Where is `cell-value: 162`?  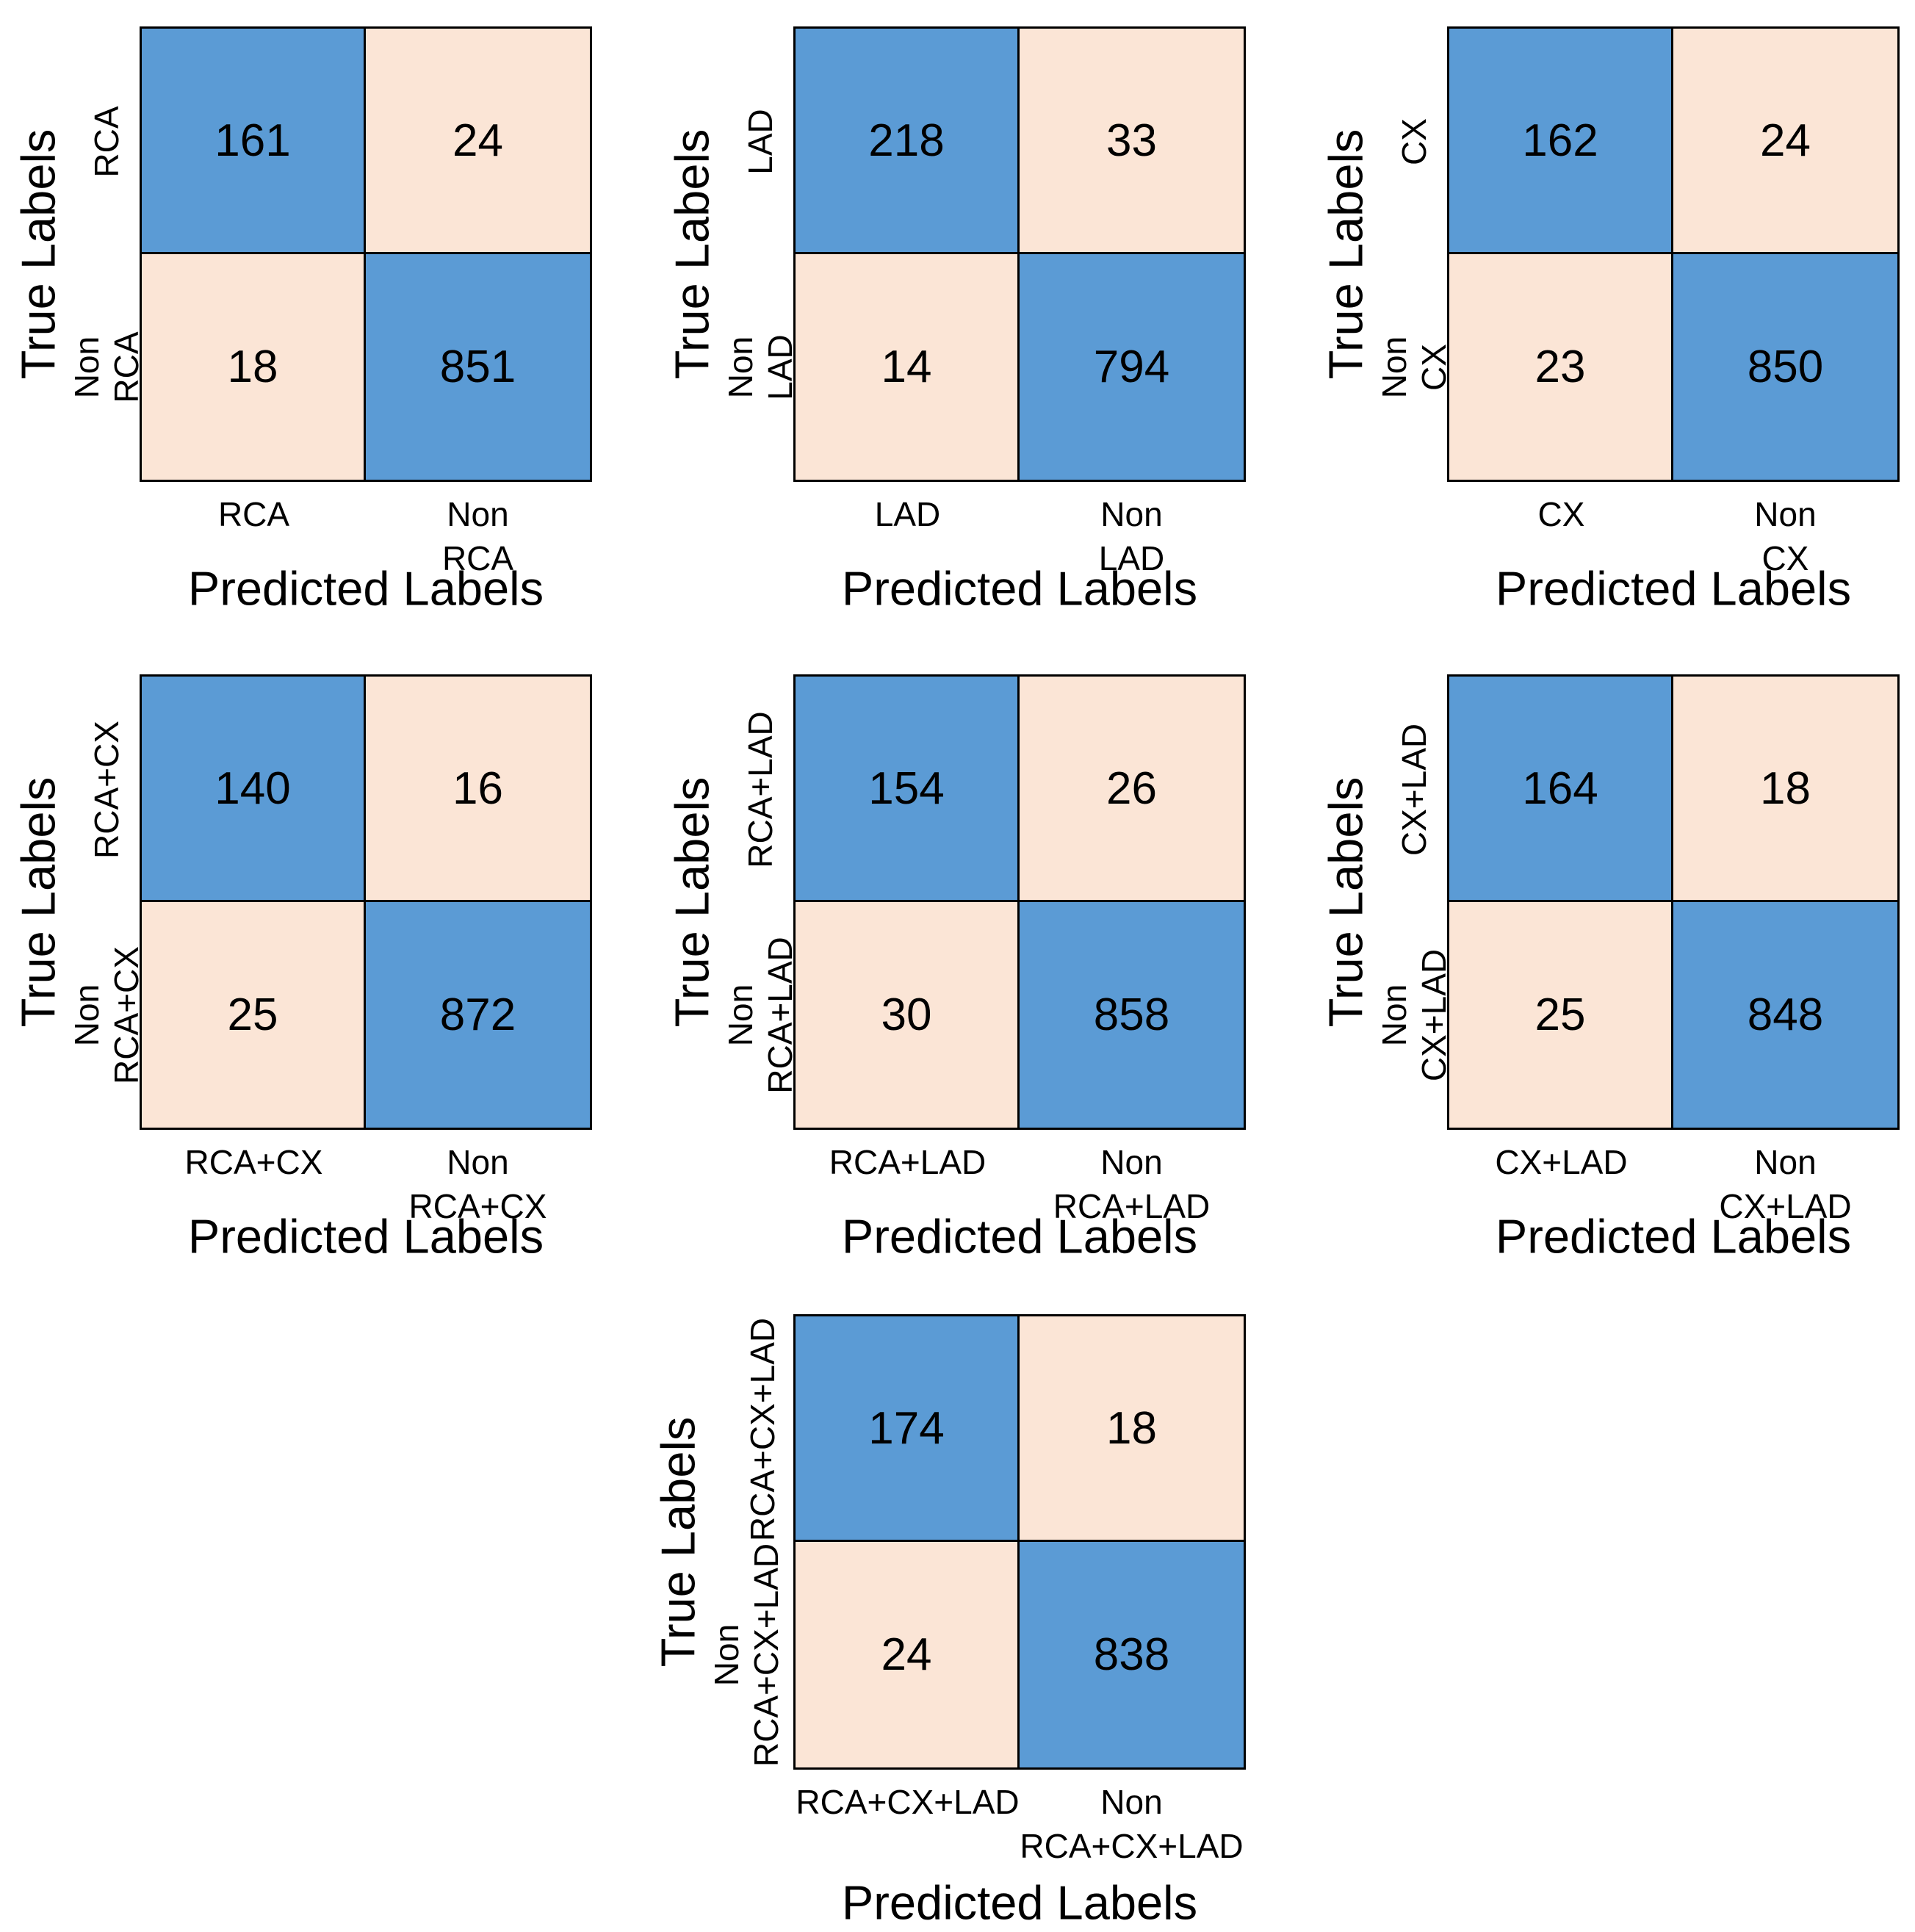 cell-value: 162 is located at coordinates (1560, 140).